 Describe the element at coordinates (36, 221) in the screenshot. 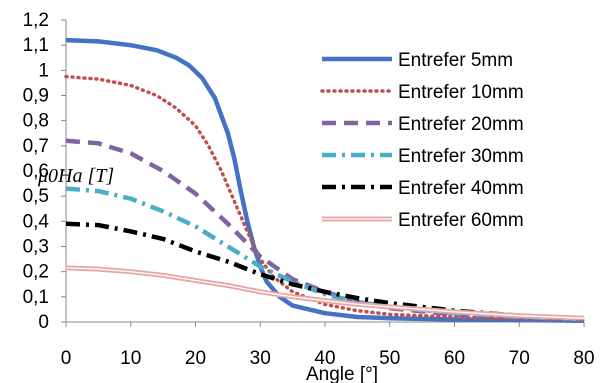

I see `y-tick-label: 0,4` at that location.